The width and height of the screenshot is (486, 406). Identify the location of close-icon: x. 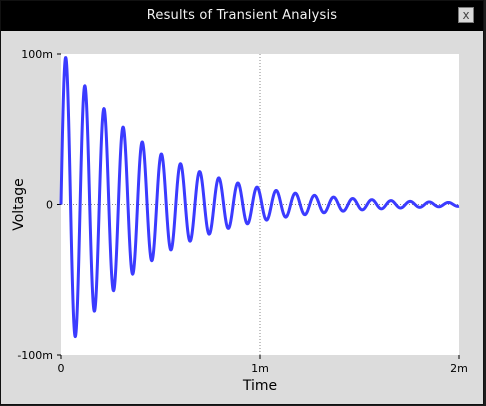
(466, 15).